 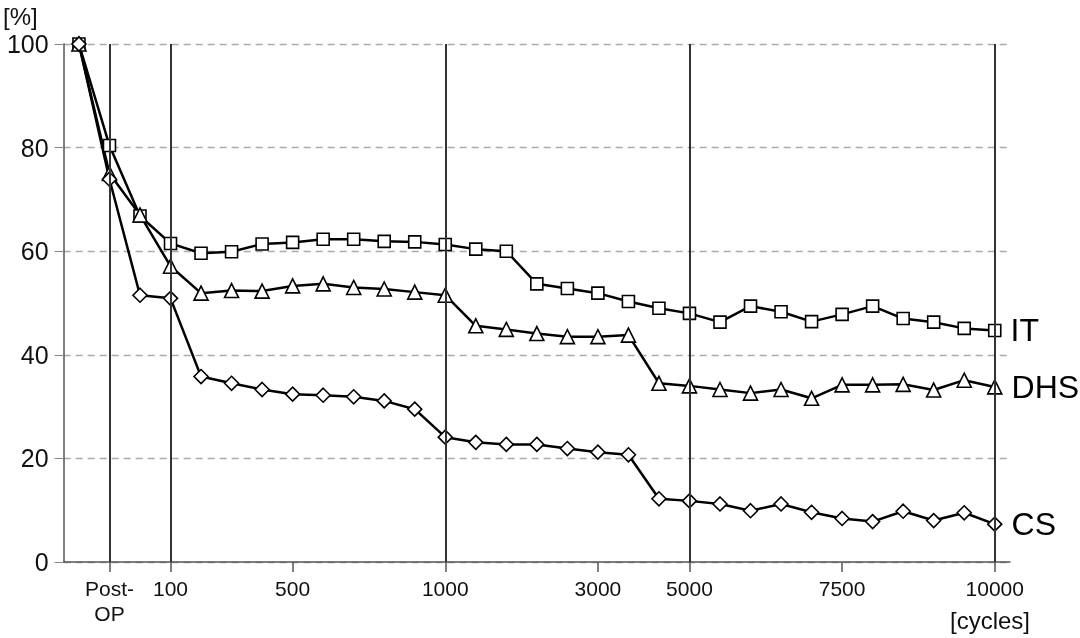 What do you see at coordinates (1033, 524) in the screenshot?
I see `series-label: CS` at bounding box center [1033, 524].